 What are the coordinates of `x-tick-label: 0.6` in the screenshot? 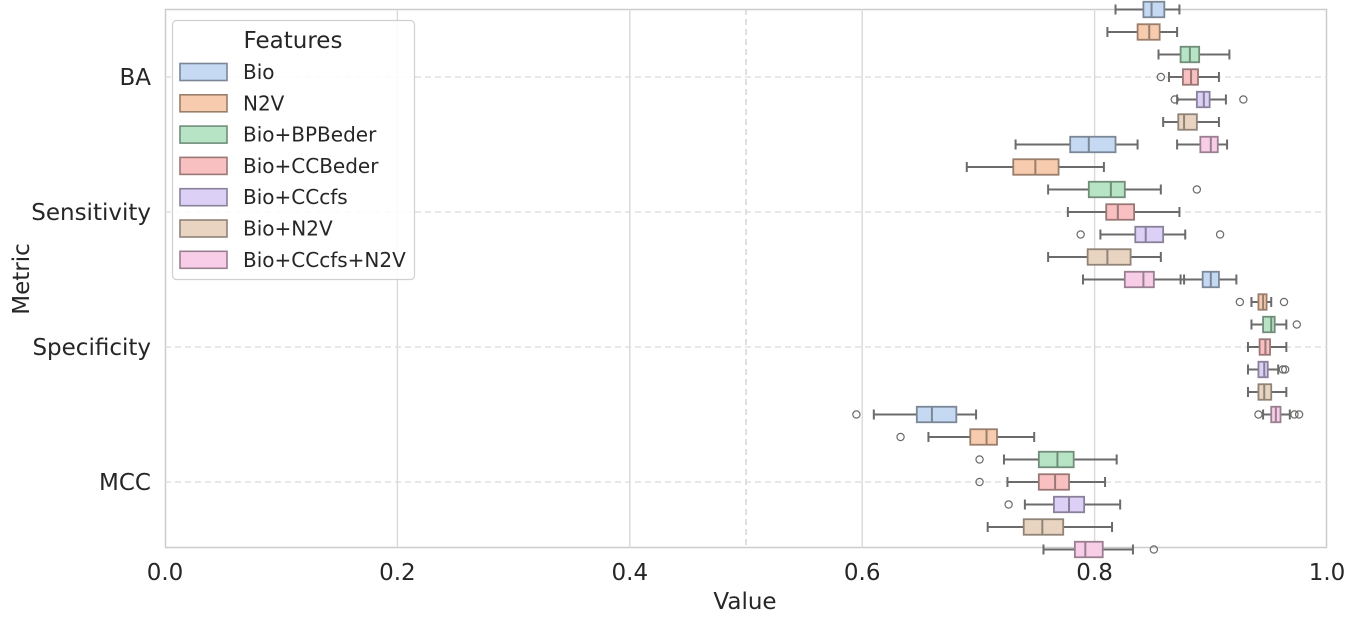 It's located at (862, 573).